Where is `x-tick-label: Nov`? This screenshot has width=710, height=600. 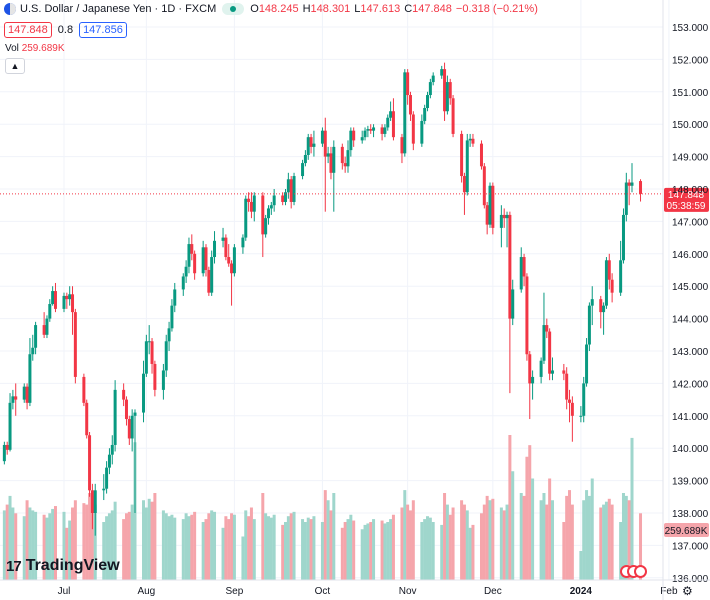
x-tick-label: Nov is located at coordinates (408, 591).